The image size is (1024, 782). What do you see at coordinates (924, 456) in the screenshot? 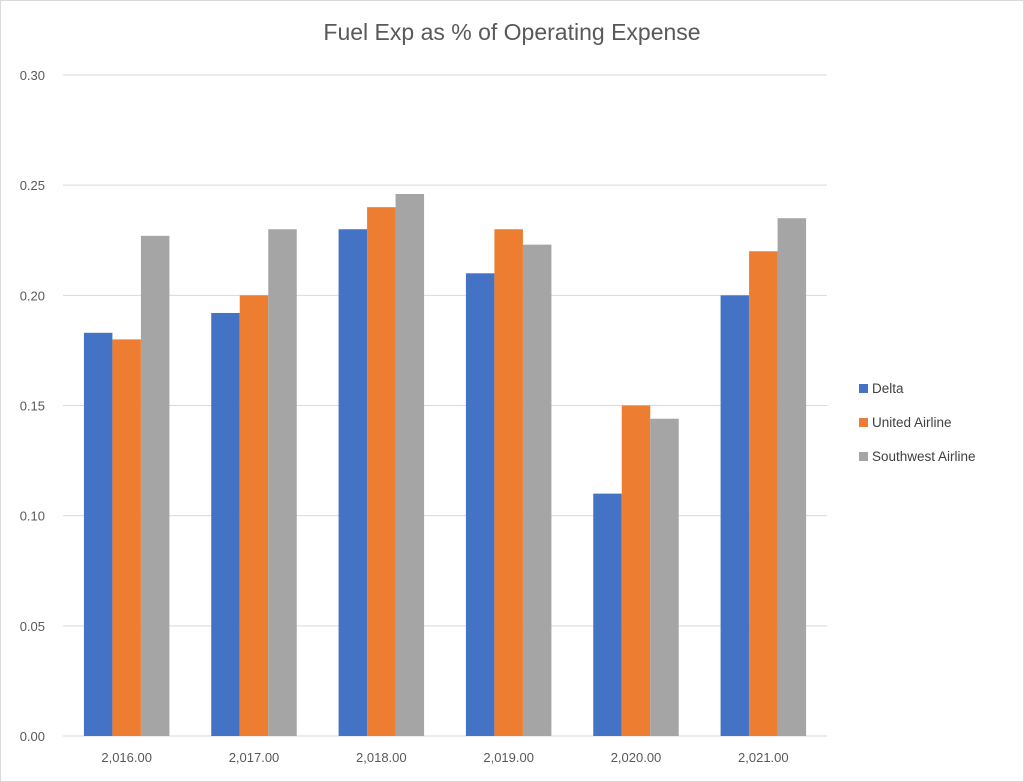
I see `legend-label: Southwest Airline` at bounding box center [924, 456].